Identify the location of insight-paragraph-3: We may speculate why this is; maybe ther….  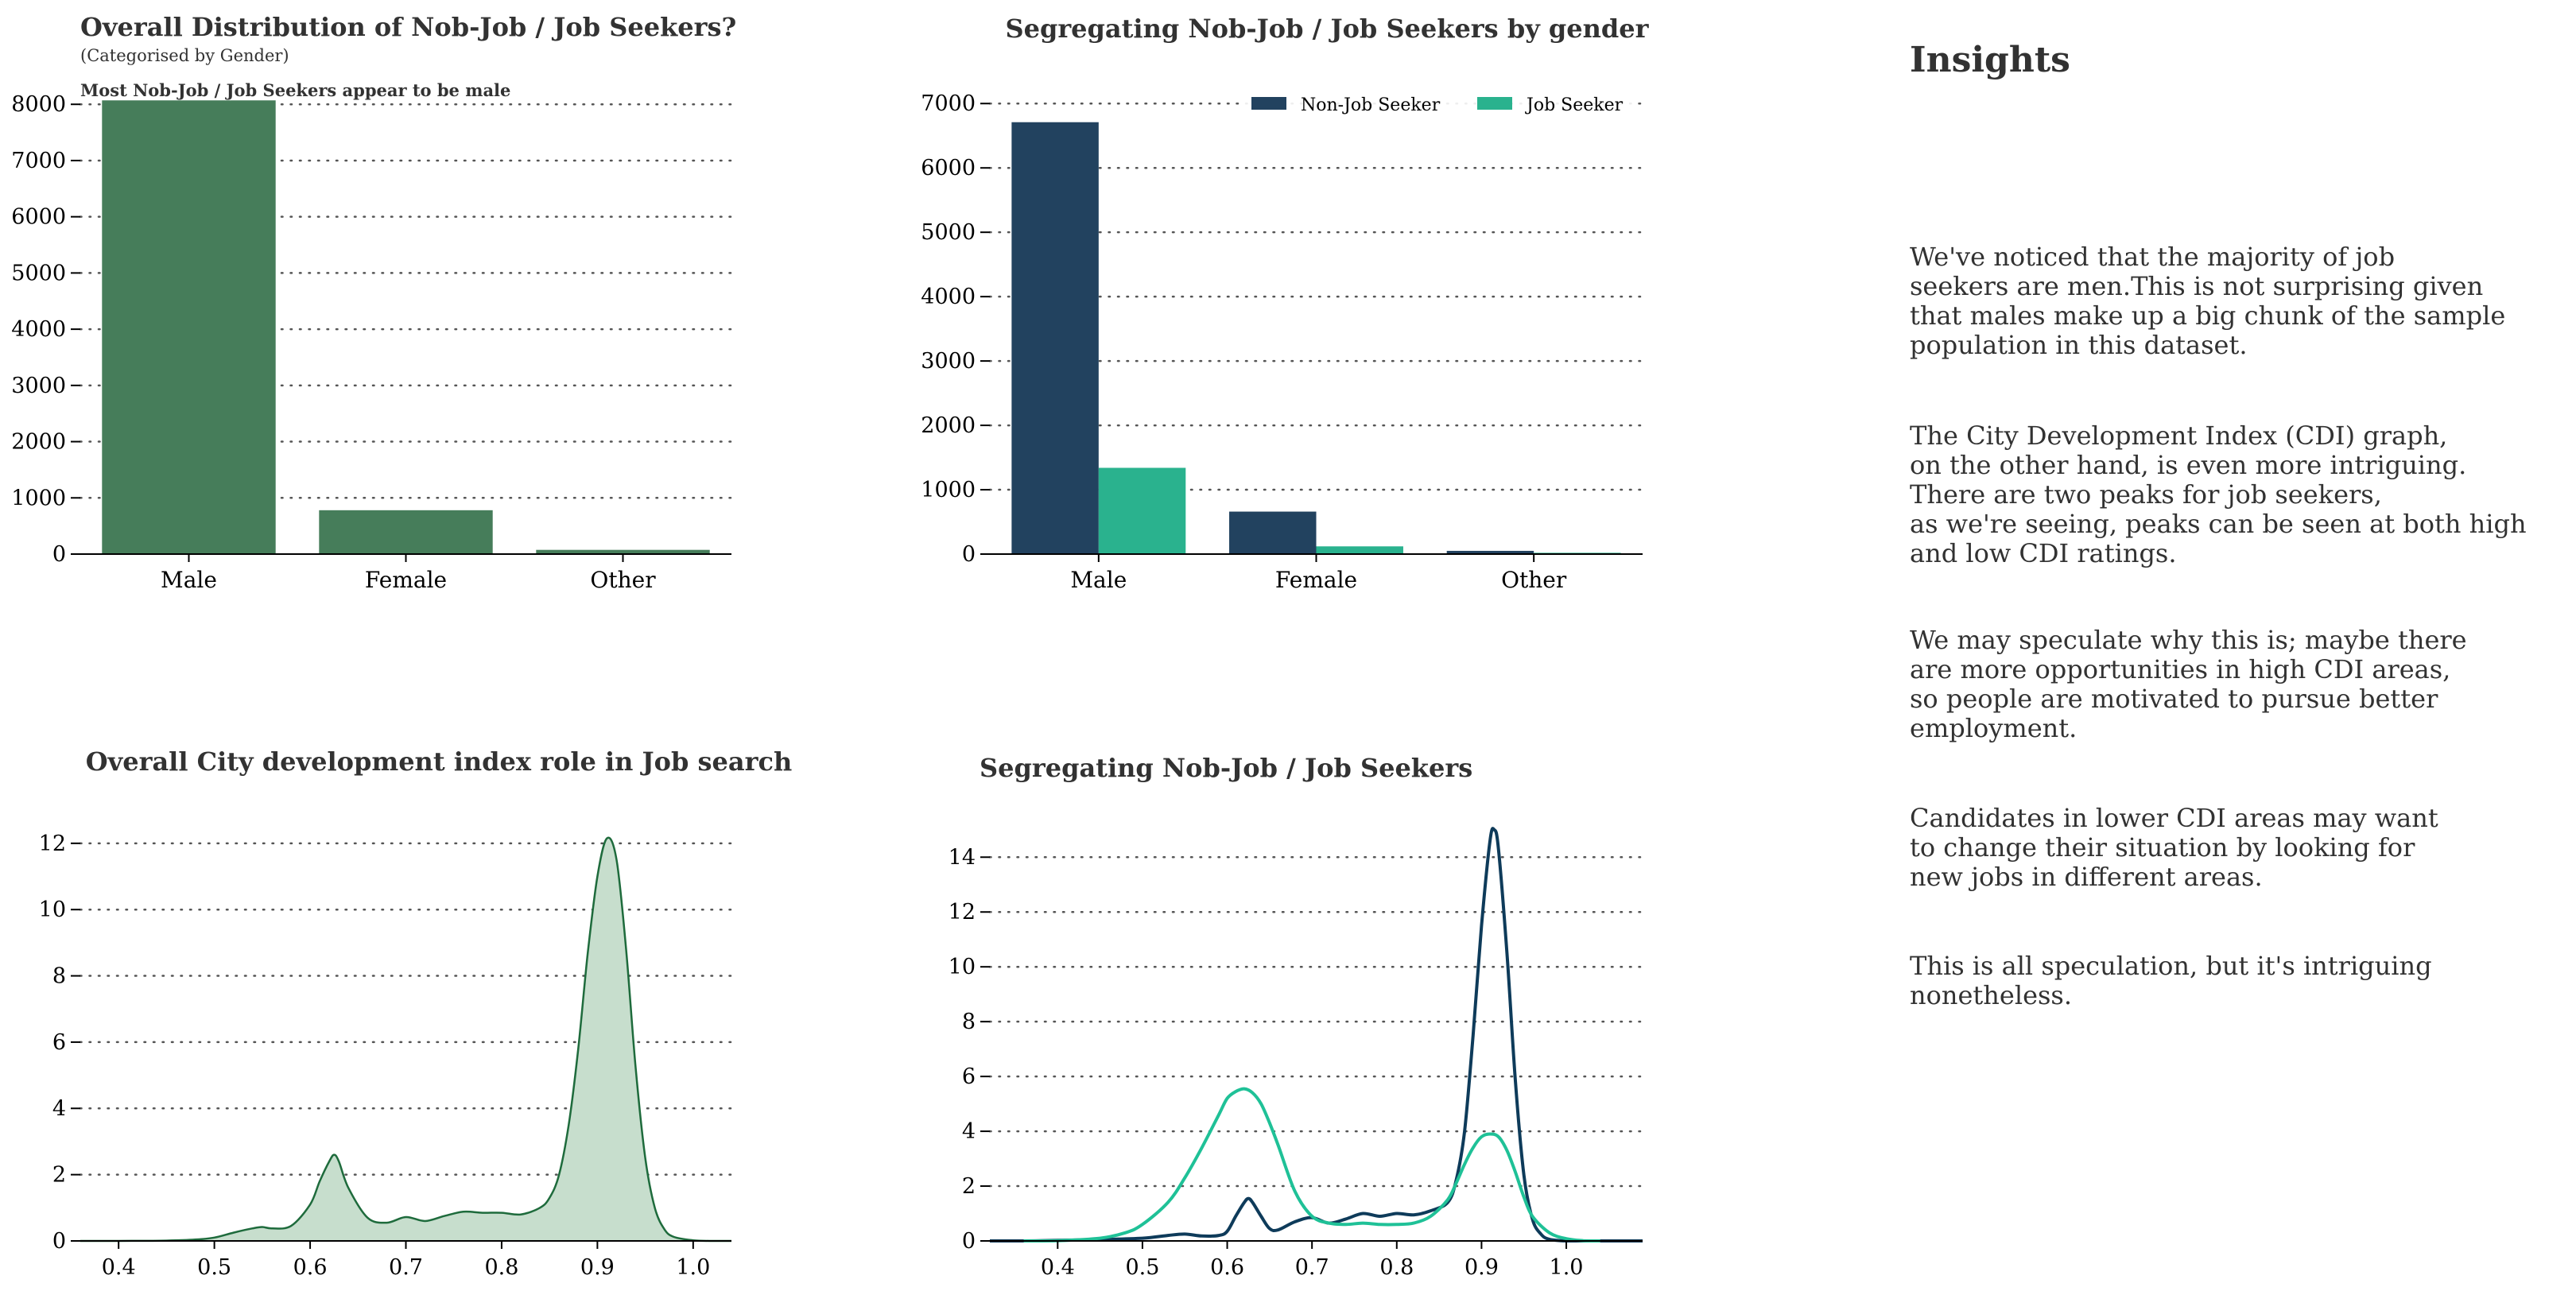
(2188, 684).